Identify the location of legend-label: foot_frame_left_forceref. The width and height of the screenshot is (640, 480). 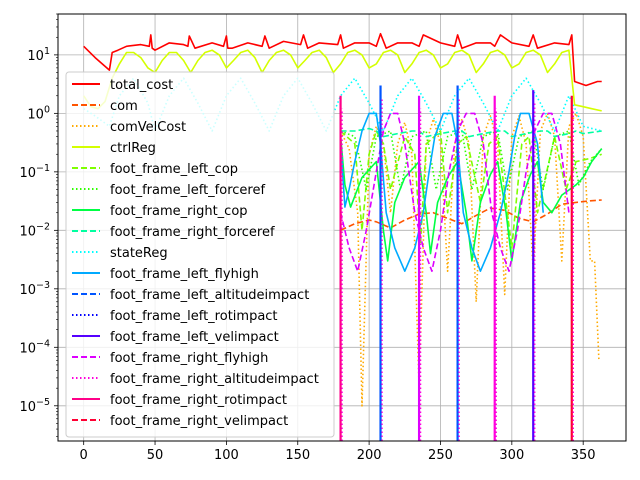
(187, 190).